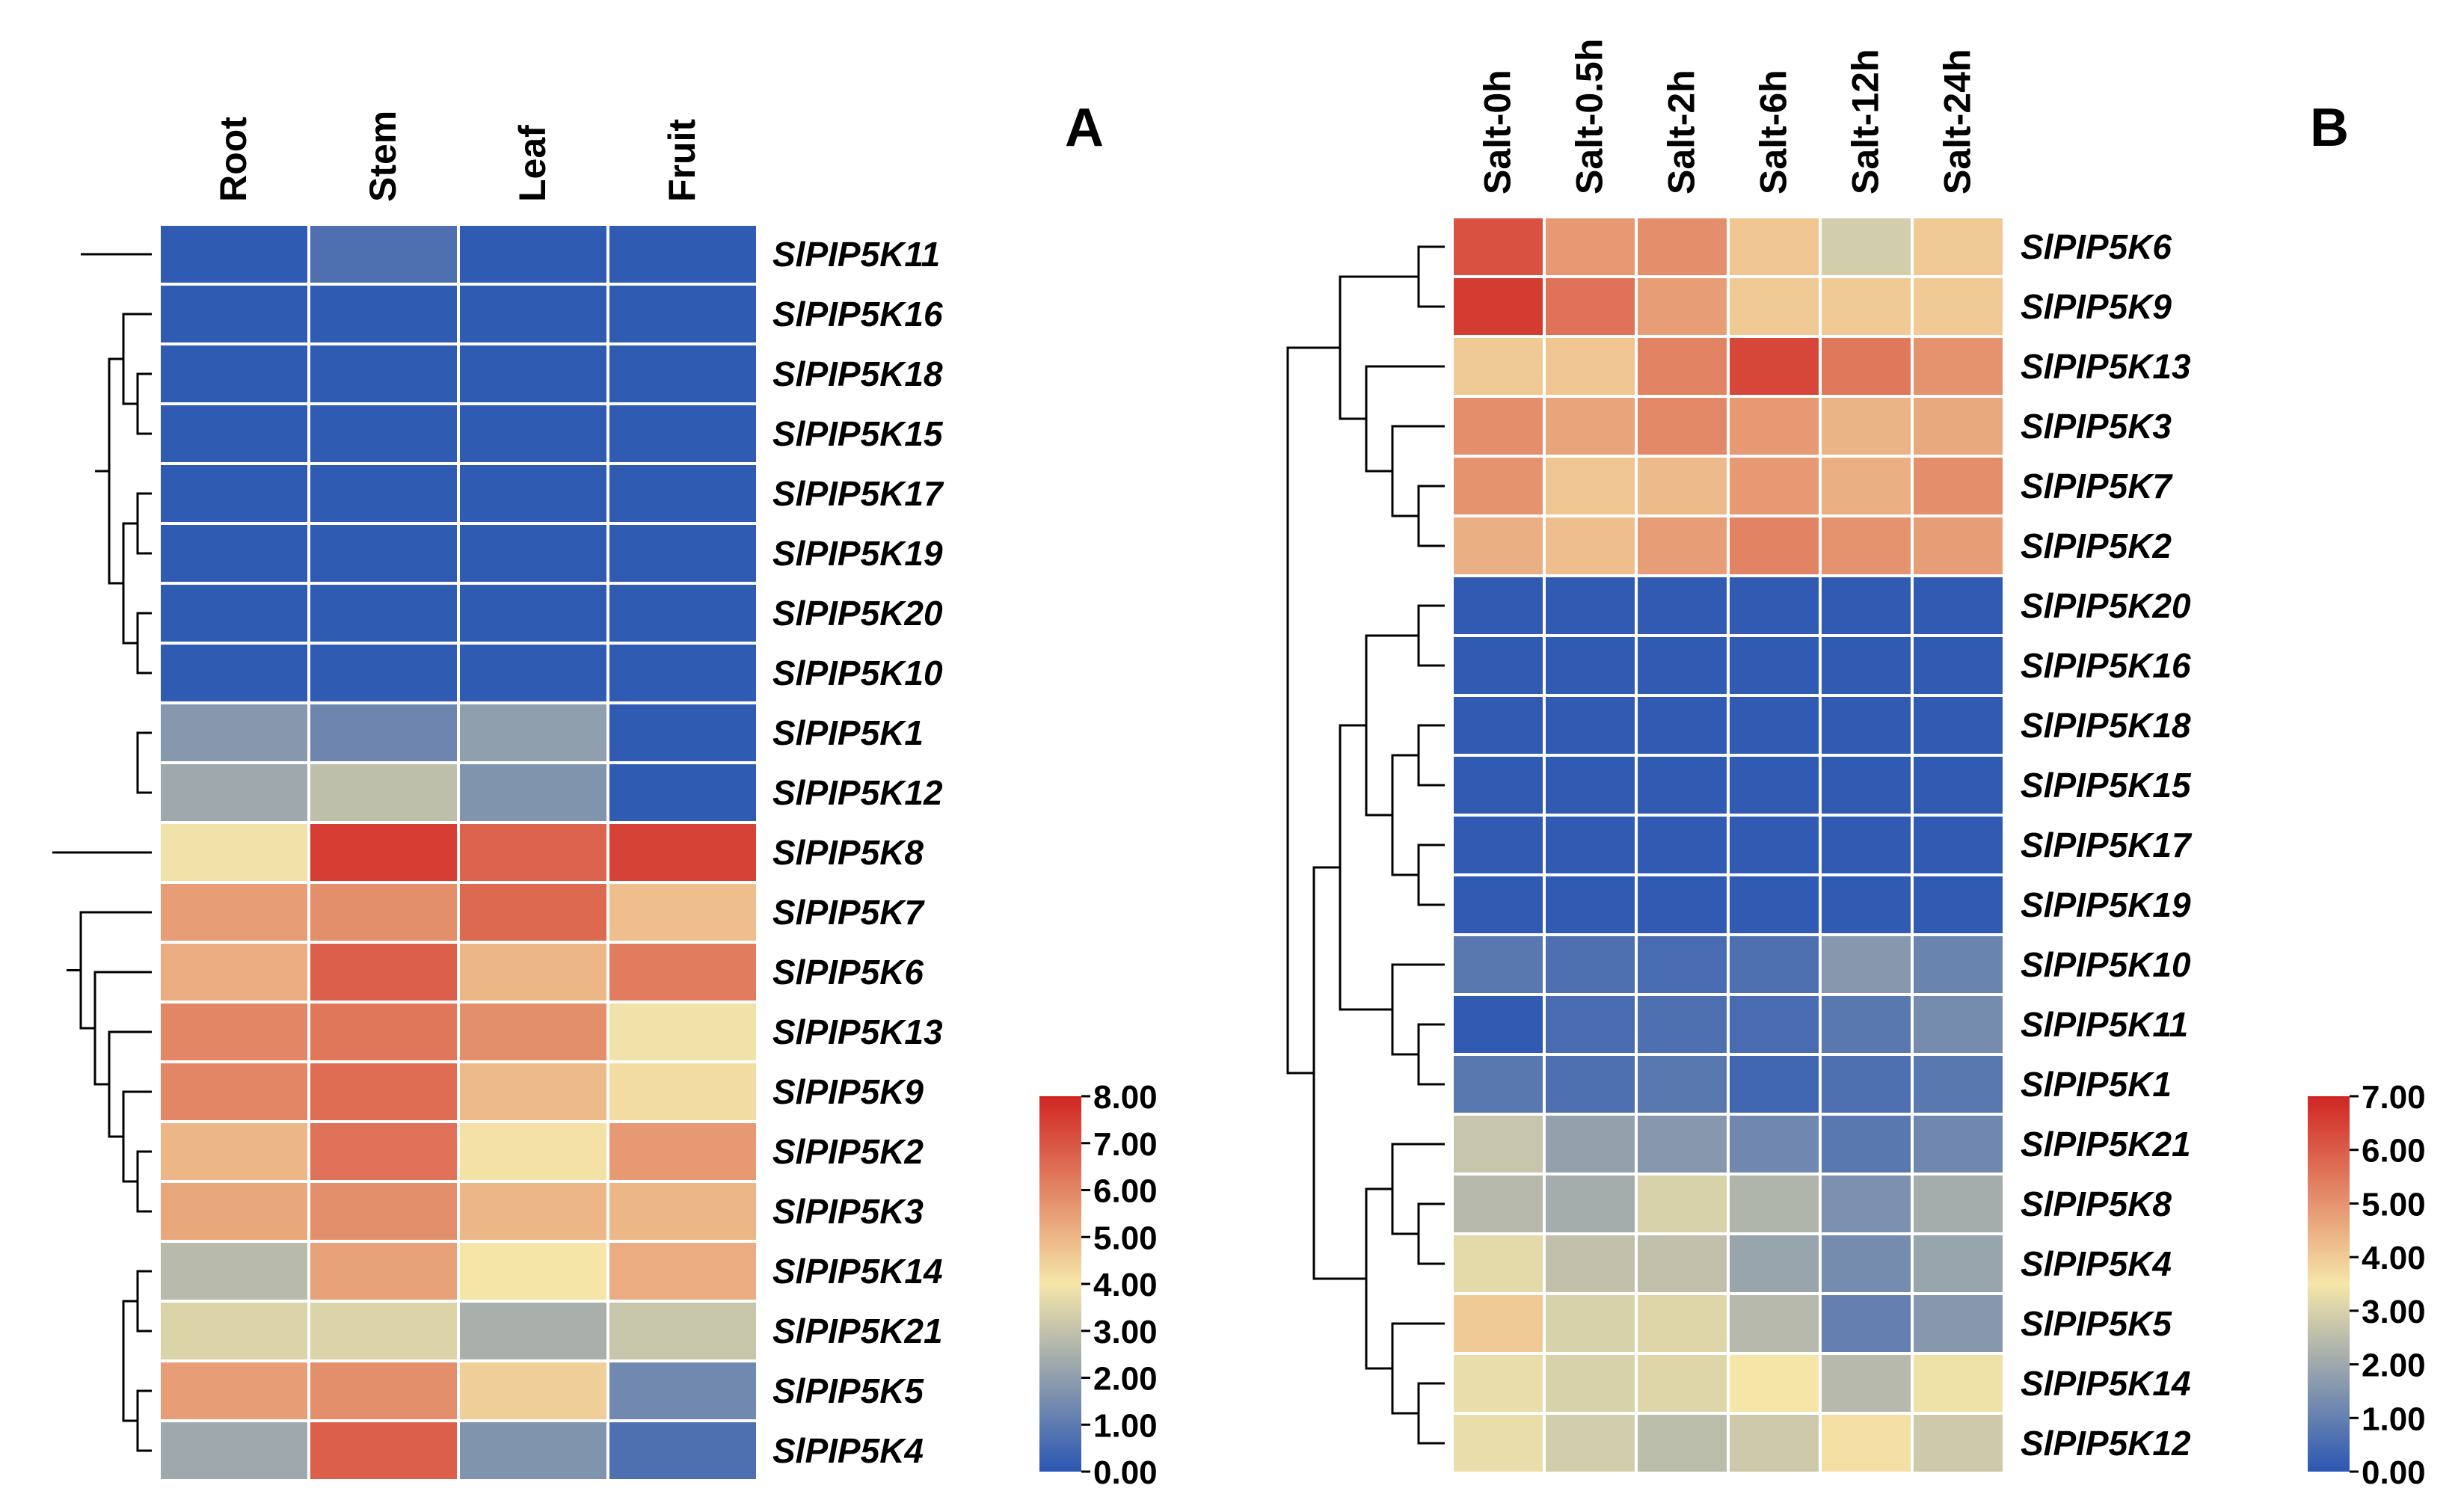 The image size is (2464, 1512). What do you see at coordinates (858, 373) in the screenshot?
I see `row-label: SlPIP5K18` at bounding box center [858, 373].